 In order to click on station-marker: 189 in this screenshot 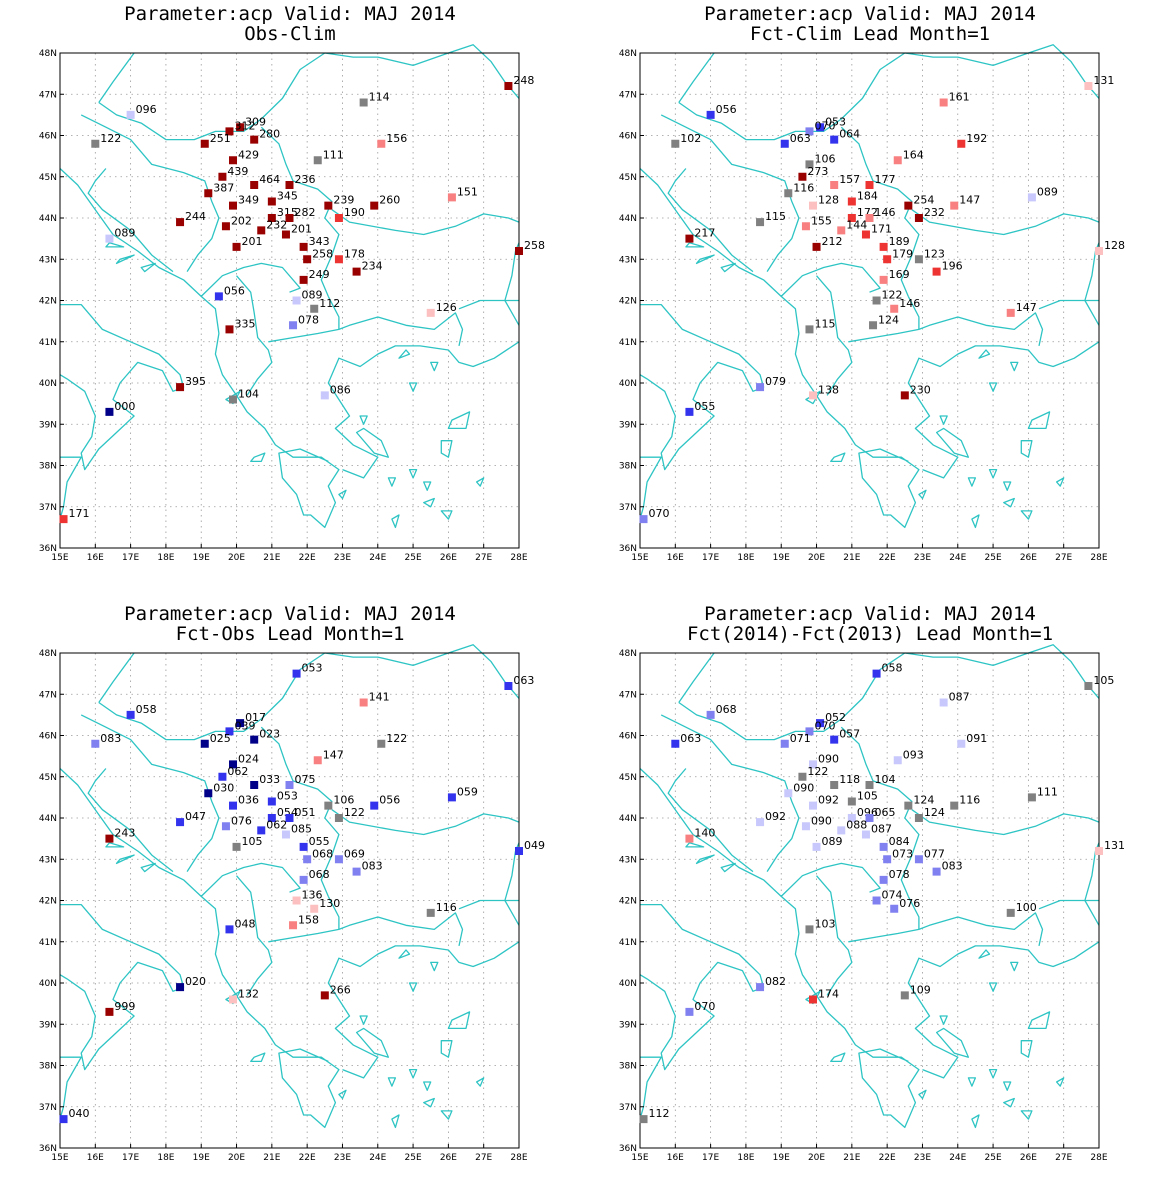, I will do `click(894, 243)`.